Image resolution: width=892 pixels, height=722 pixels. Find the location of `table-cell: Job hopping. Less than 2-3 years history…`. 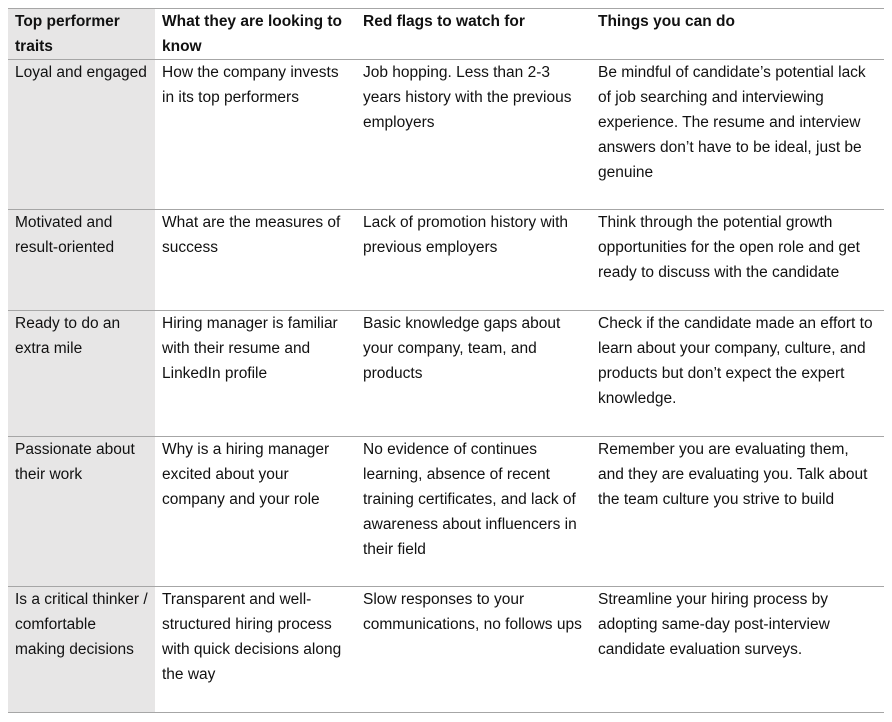

table-cell: Job hopping. Less than 2-3 years history… is located at coordinates (473, 134).